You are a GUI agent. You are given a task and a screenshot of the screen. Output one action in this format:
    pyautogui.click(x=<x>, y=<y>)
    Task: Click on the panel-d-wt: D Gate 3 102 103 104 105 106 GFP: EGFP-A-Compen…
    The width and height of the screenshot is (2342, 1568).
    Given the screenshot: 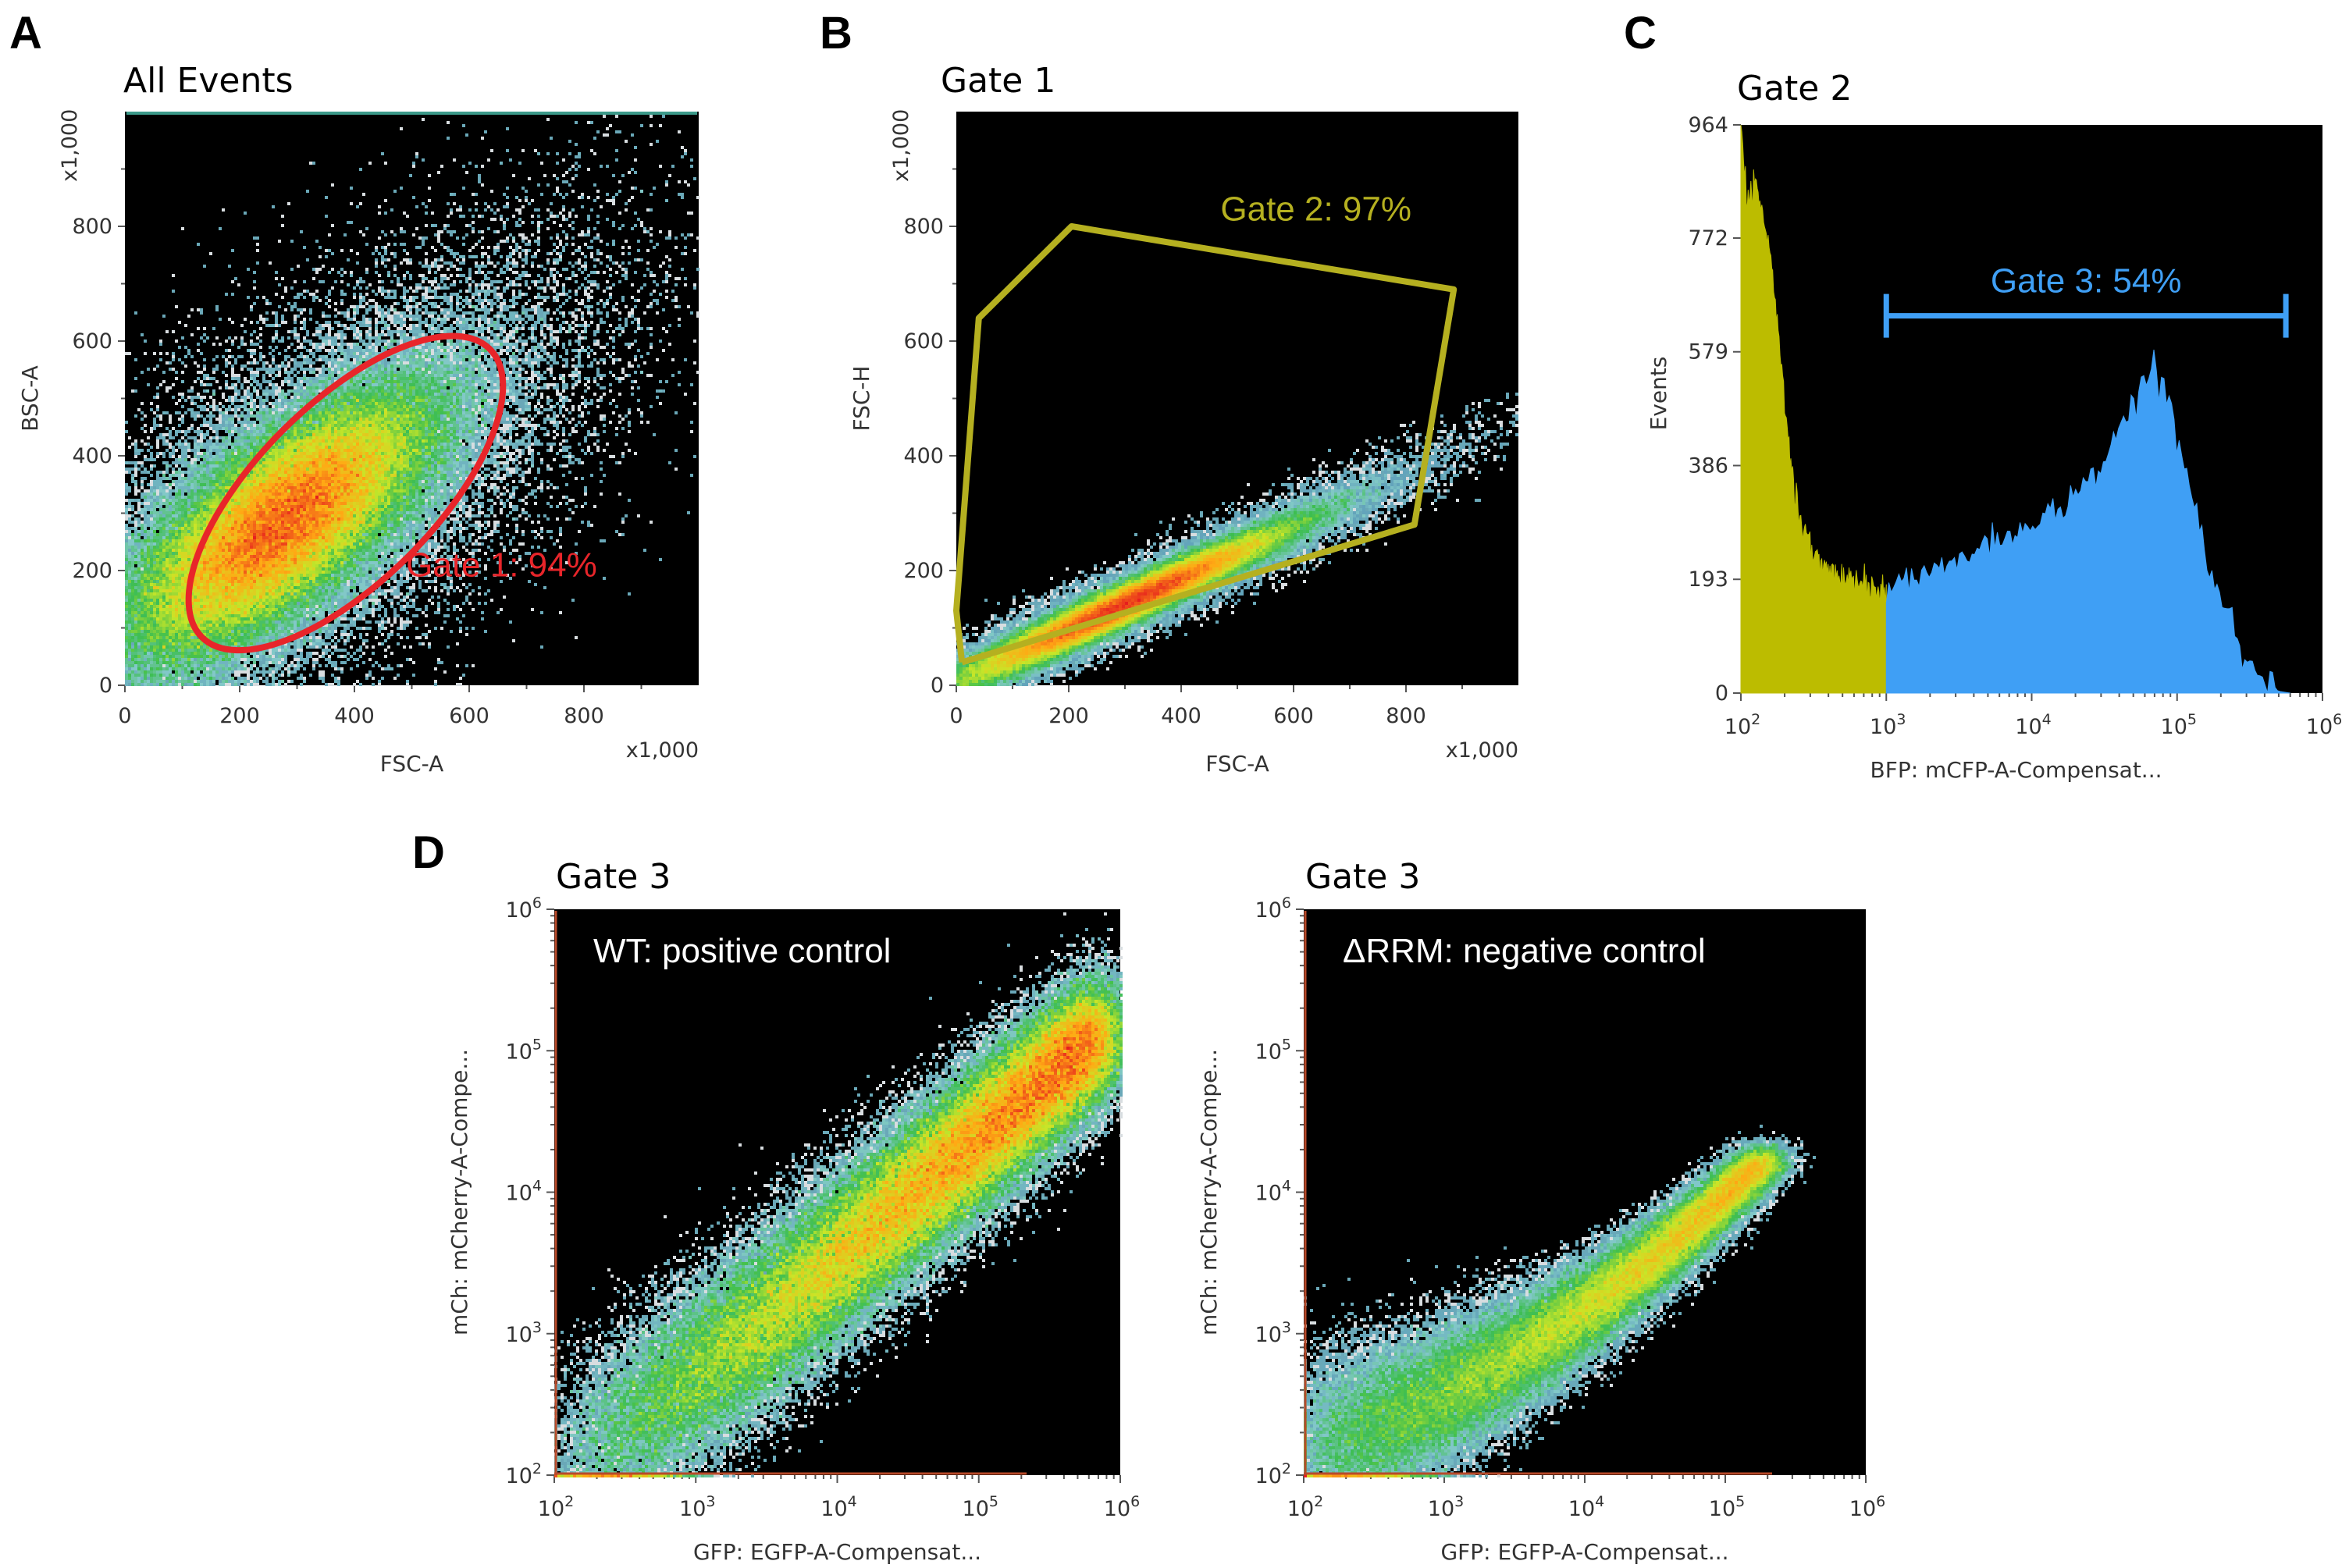 What is the action you would take?
    pyautogui.click(x=776, y=1196)
    